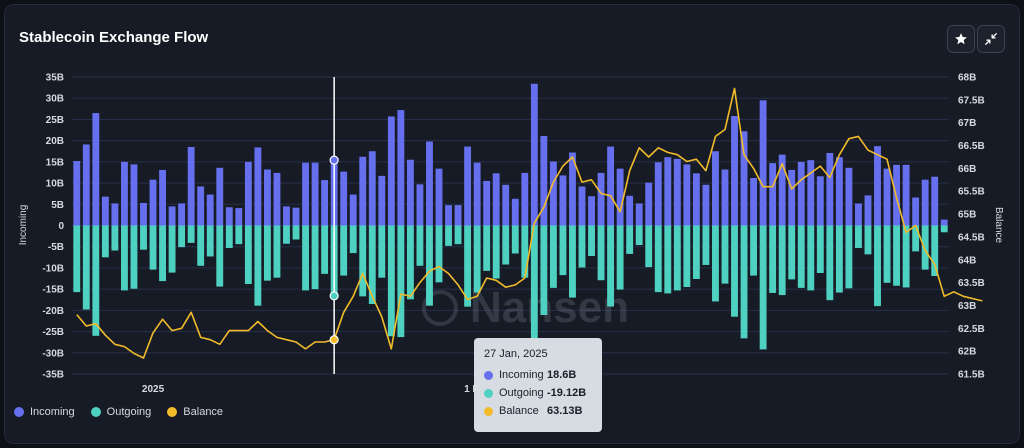 The image size is (1024, 448). I want to click on y-tick-label-left: -30B, so click(53, 353).